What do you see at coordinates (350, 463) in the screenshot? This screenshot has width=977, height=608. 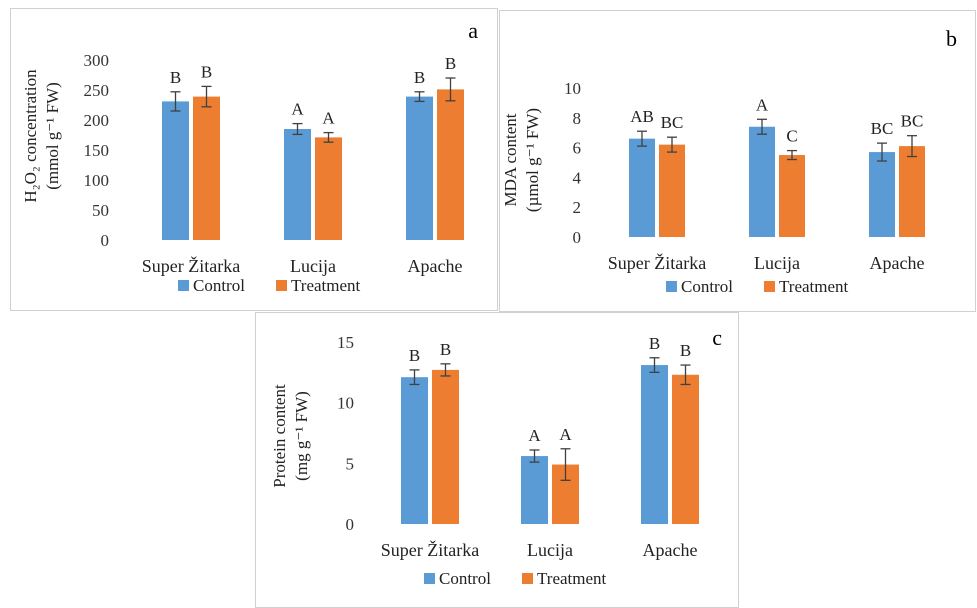 I see `y-tick-label: 5` at bounding box center [350, 463].